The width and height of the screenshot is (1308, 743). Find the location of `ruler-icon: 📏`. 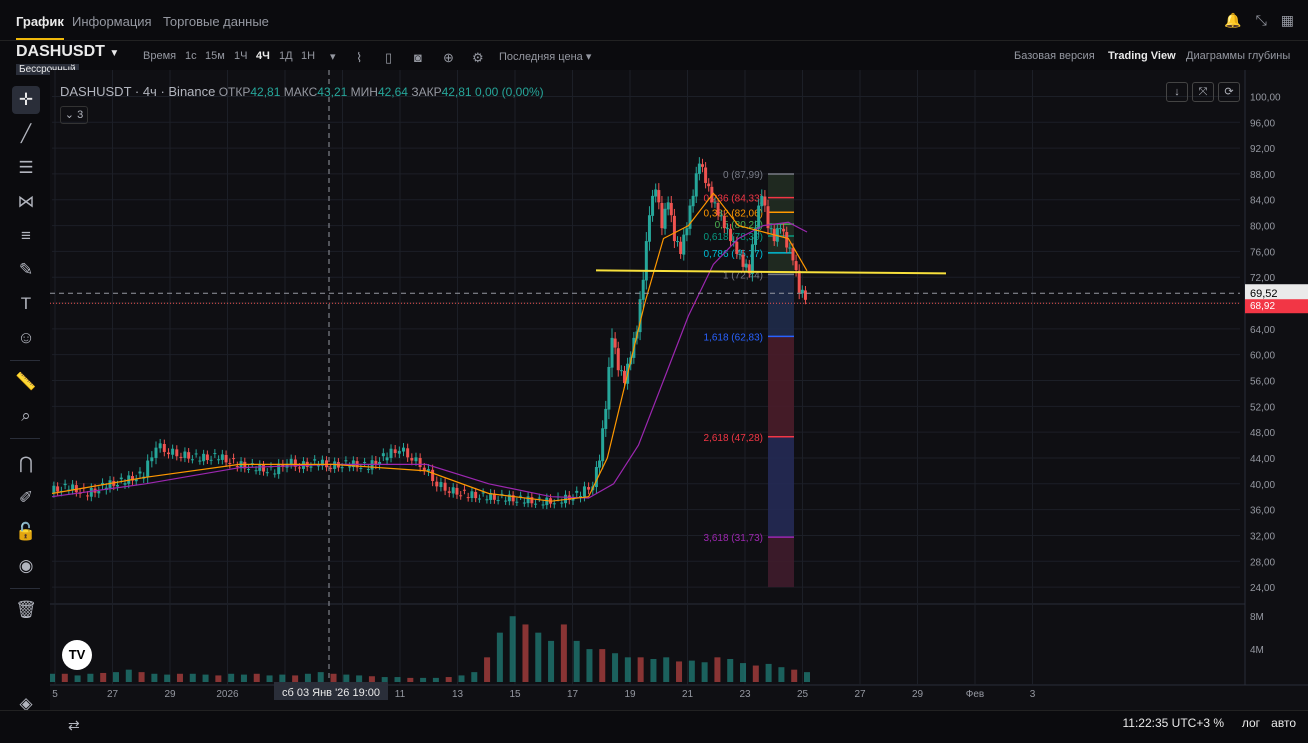

ruler-icon: 📏 is located at coordinates (26, 381).